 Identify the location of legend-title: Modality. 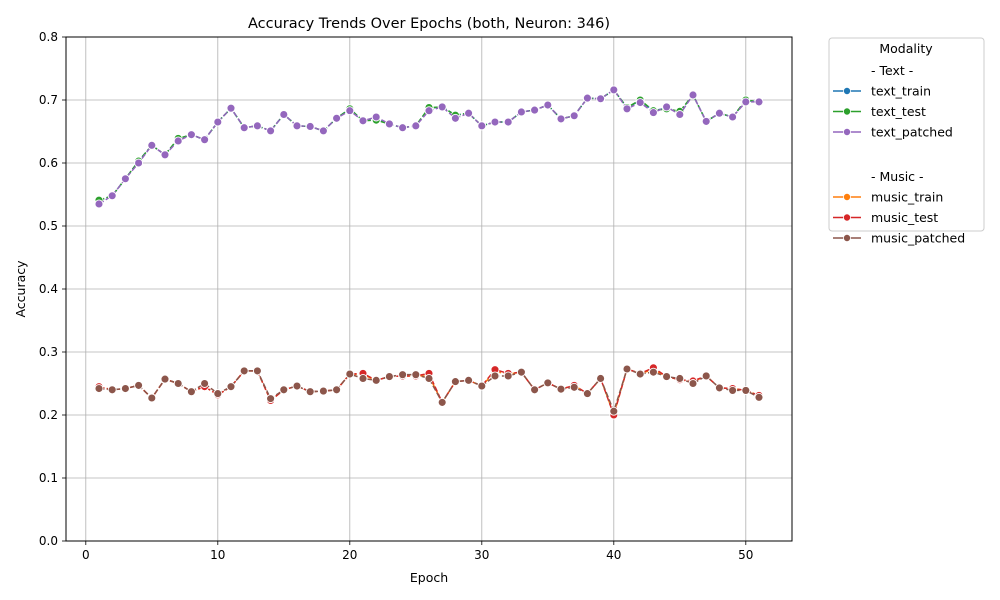
(906, 48).